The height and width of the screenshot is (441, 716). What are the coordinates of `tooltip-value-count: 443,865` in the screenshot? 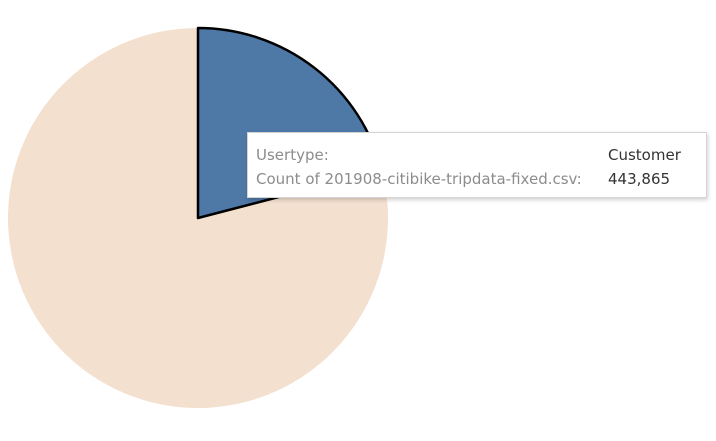 It's located at (639, 179).